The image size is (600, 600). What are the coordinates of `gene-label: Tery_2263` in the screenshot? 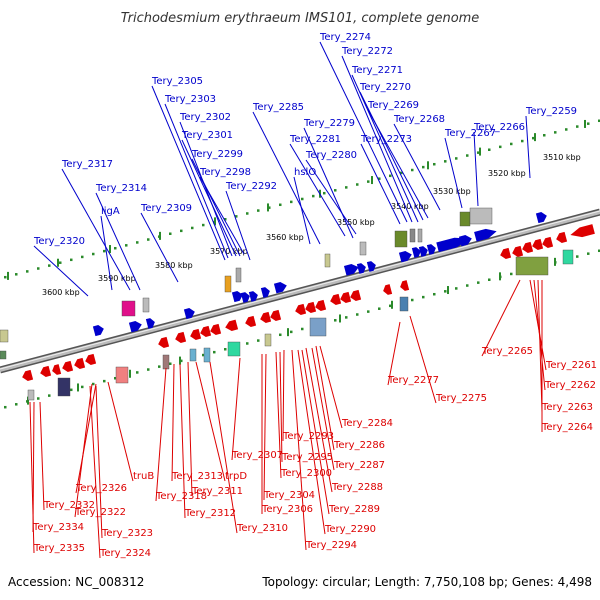 It's located at (567, 407).